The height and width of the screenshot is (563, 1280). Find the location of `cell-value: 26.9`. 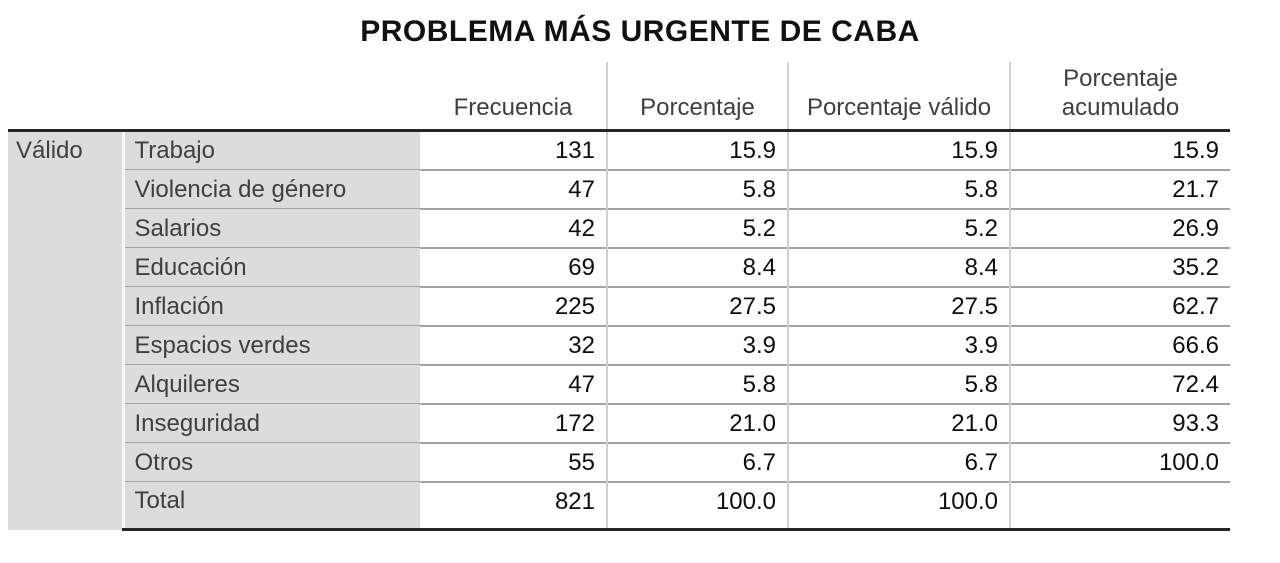

cell-value: 26.9 is located at coordinates (1119, 227).